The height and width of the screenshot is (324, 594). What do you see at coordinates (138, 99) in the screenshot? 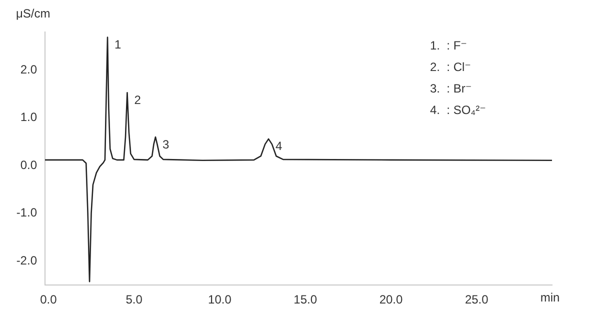
I see `annotation: 2` at bounding box center [138, 99].